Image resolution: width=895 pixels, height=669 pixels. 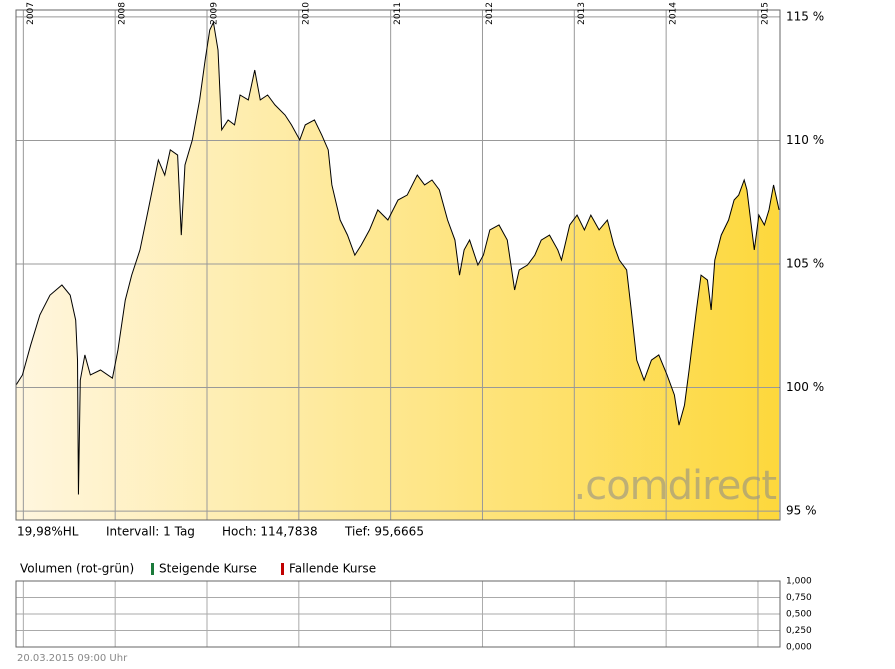 What do you see at coordinates (215, 13) in the screenshot?
I see `x-tick-label: 2009` at bounding box center [215, 13].